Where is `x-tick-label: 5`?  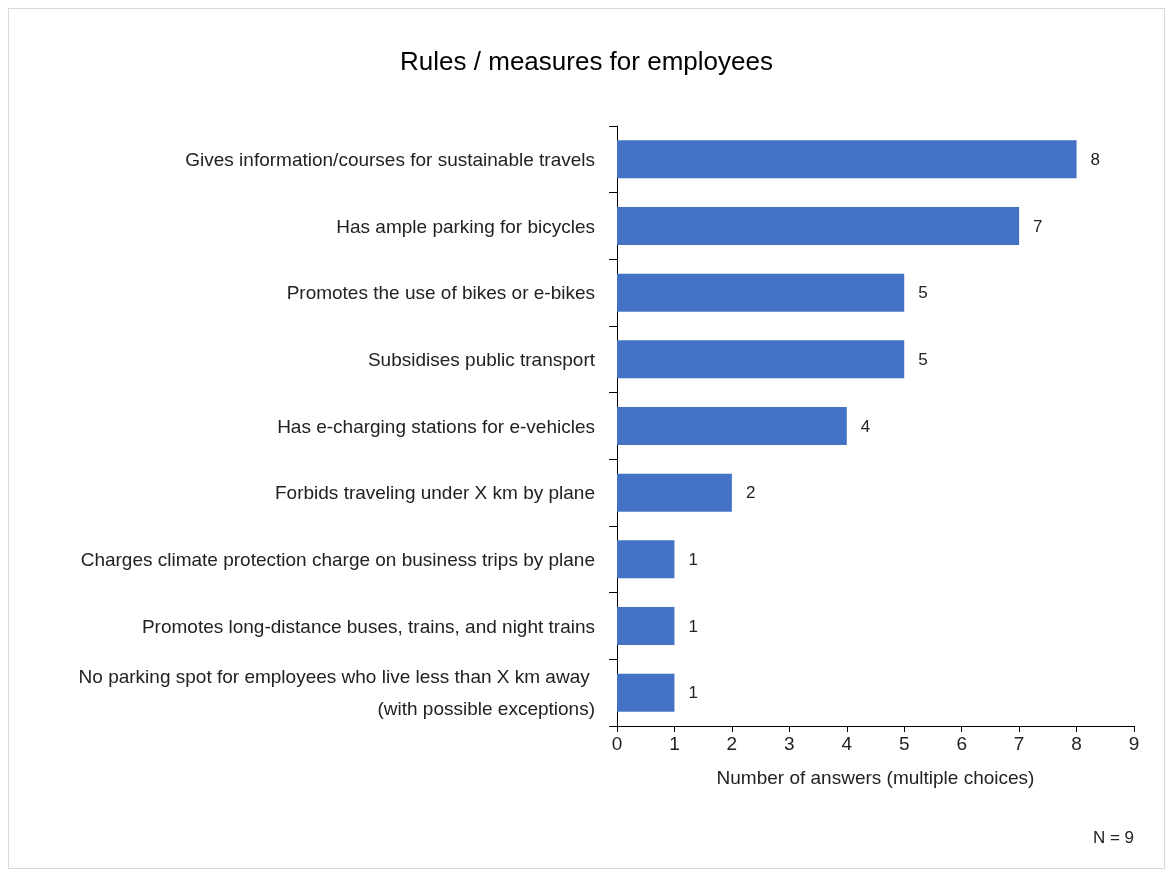
x-tick-label: 5 is located at coordinates (904, 743).